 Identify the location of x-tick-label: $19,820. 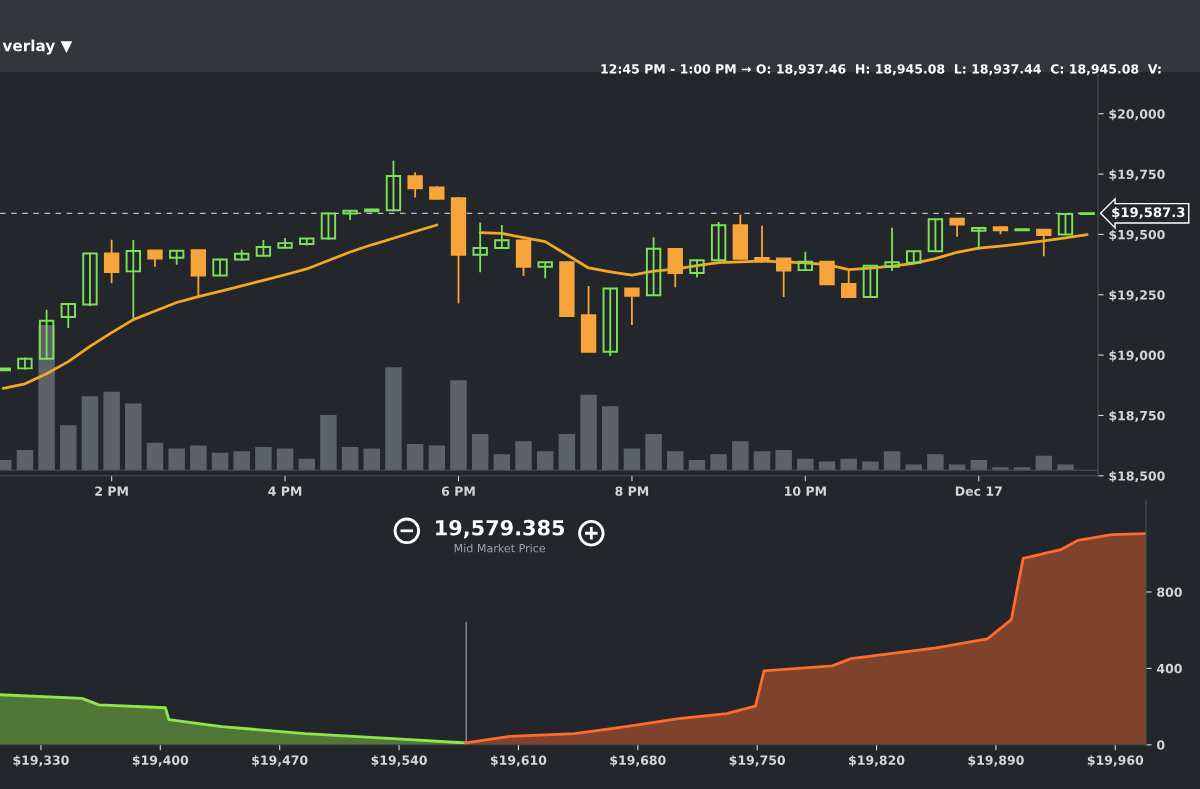
(877, 761).